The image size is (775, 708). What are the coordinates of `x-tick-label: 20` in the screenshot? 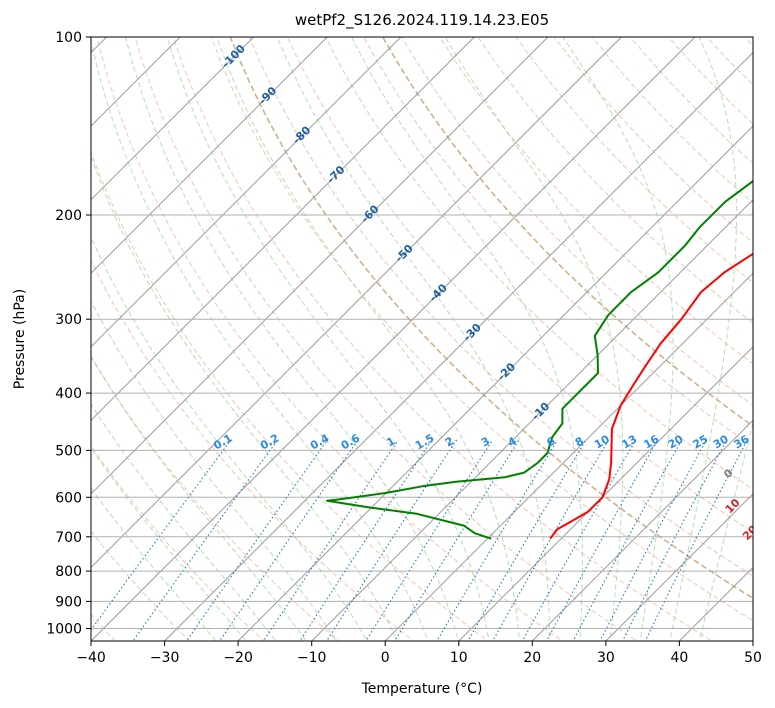 It's located at (532, 658).